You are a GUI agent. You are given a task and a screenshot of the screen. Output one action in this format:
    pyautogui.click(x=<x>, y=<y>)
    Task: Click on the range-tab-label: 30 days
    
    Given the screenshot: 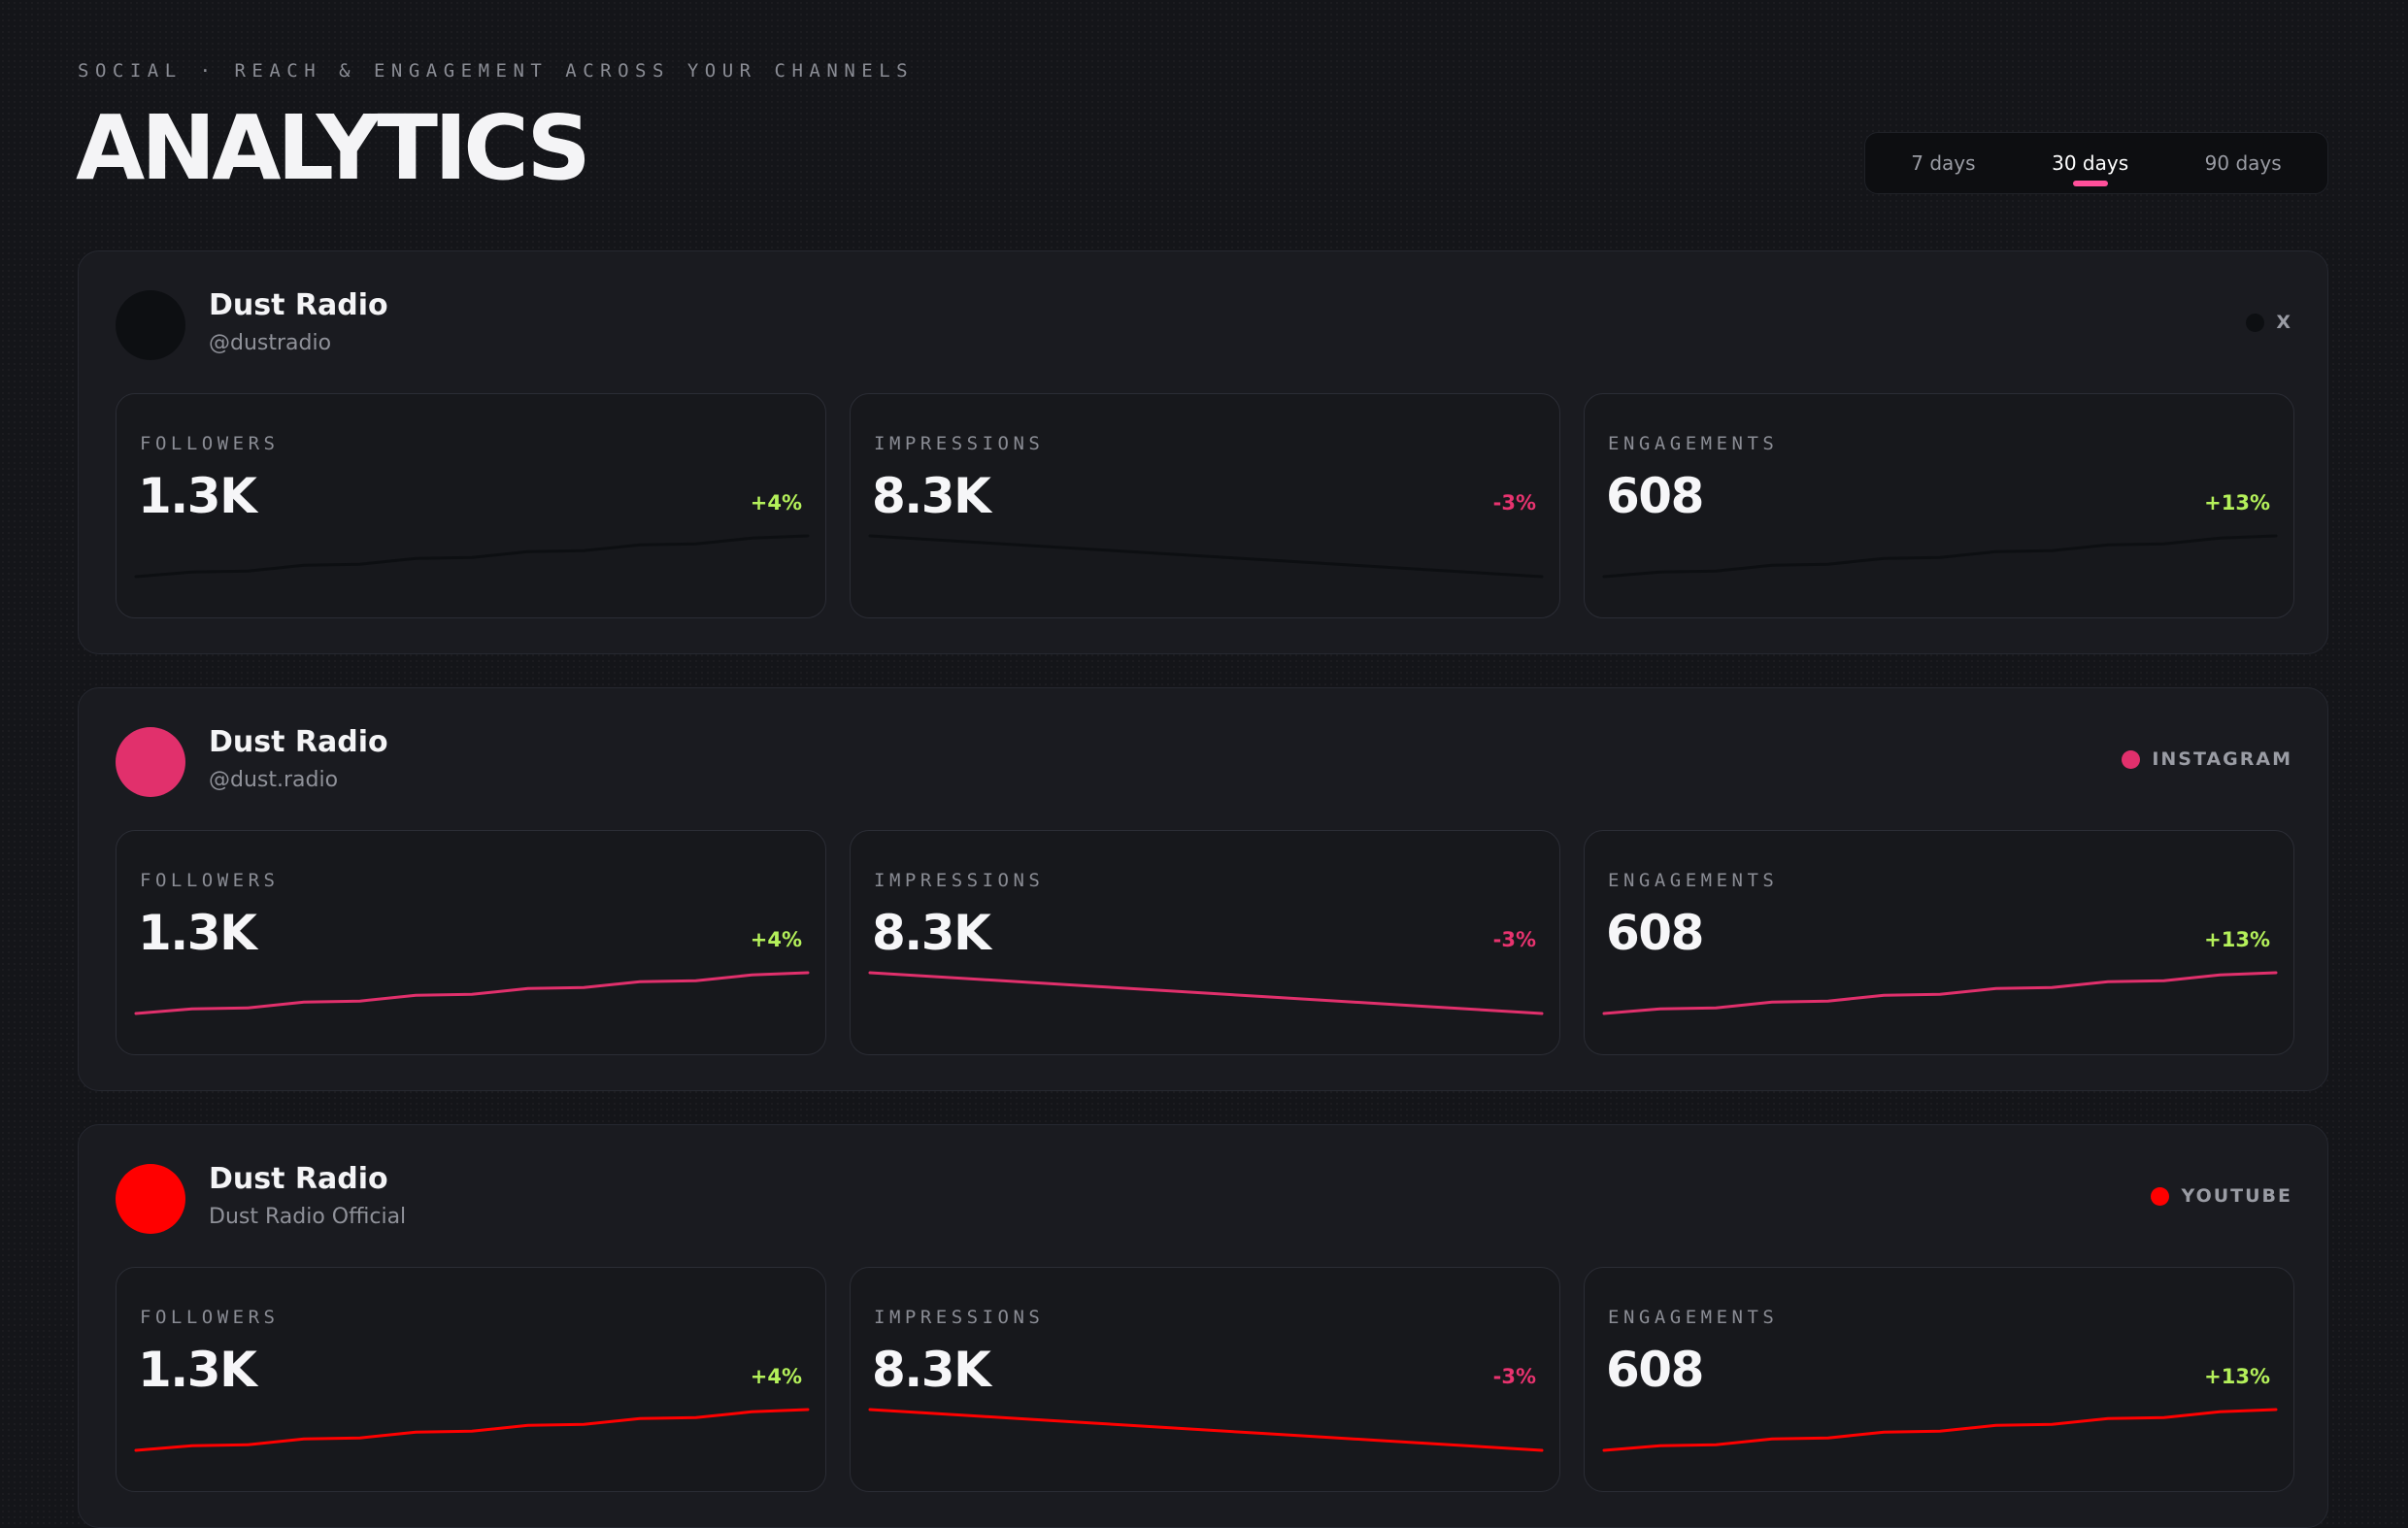 What is the action you would take?
    pyautogui.click(x=2090, y=163)
    